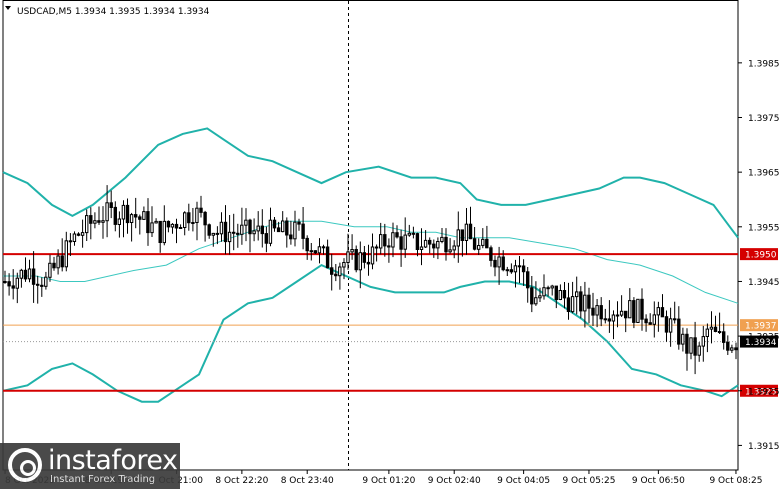  Describe the element at coordinates (735, 481) in the screenshot. I see `time-tick-label: 9 Oct 08:25` at that location.